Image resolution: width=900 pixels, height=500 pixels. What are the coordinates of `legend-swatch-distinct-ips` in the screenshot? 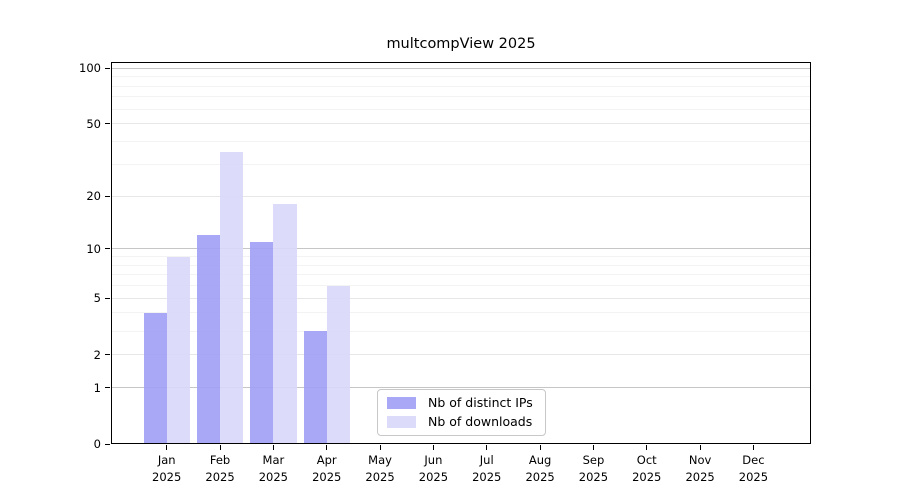 It's located at (401, 403).